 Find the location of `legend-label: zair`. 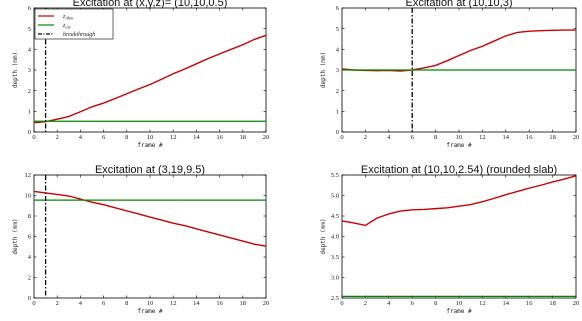

legend-label: zair is located at coordinates (66, 26).